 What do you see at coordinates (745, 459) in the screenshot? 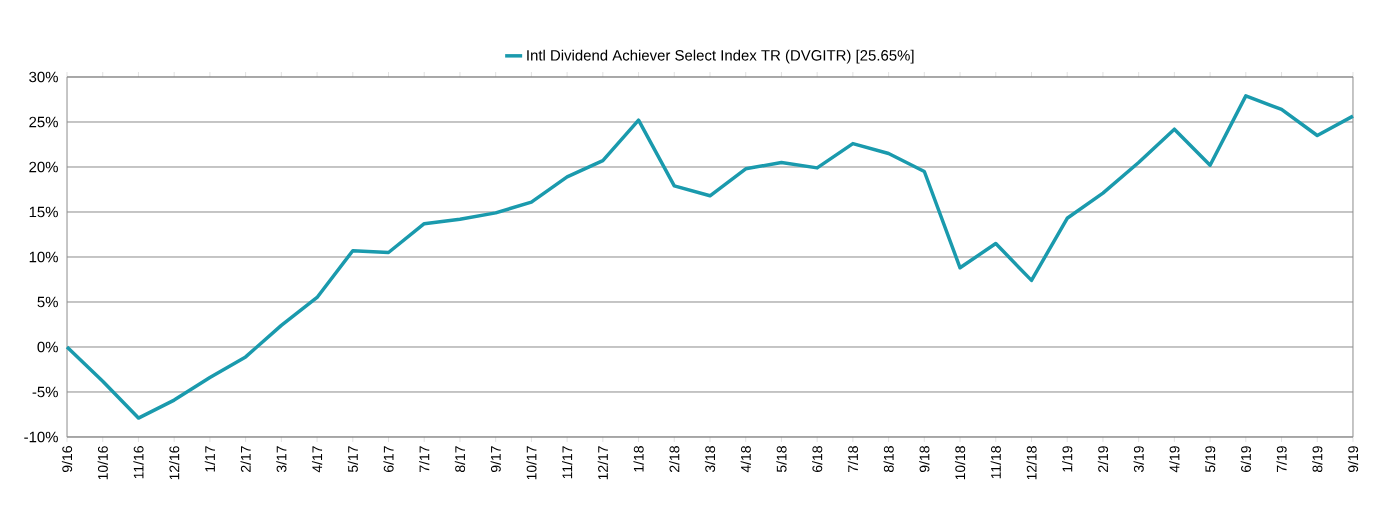
I see `x-tick-label: 4/18` at bounding box center [745, 459].